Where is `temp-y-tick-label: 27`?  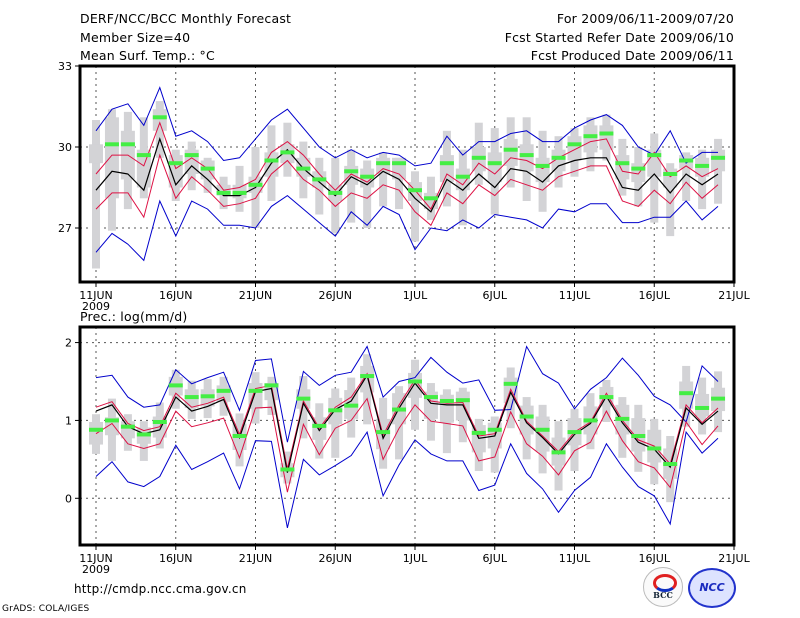
temp-y-tick-label: 27 is located at coordinates (65, 228).